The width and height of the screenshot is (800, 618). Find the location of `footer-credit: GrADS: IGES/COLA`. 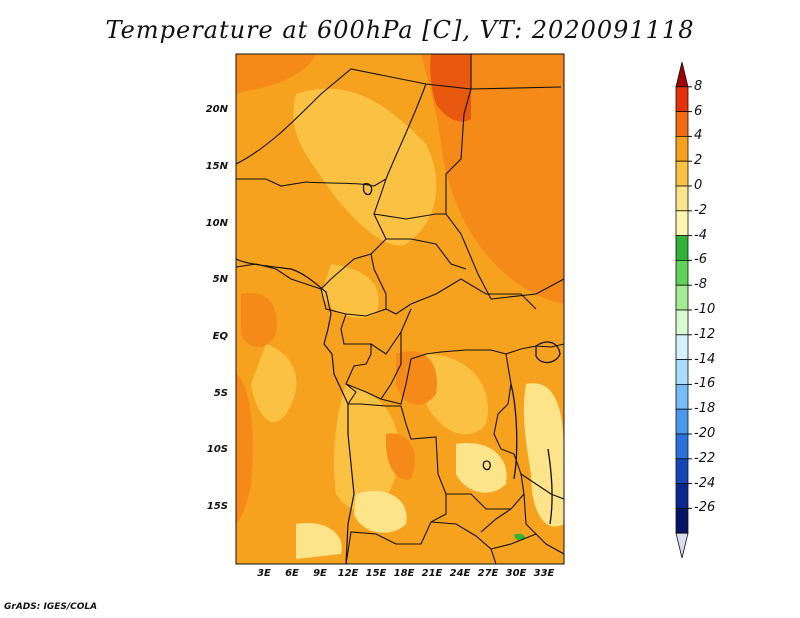

footer-credit: GrADS: IGES/COLA is located at coordinates (51, 607).